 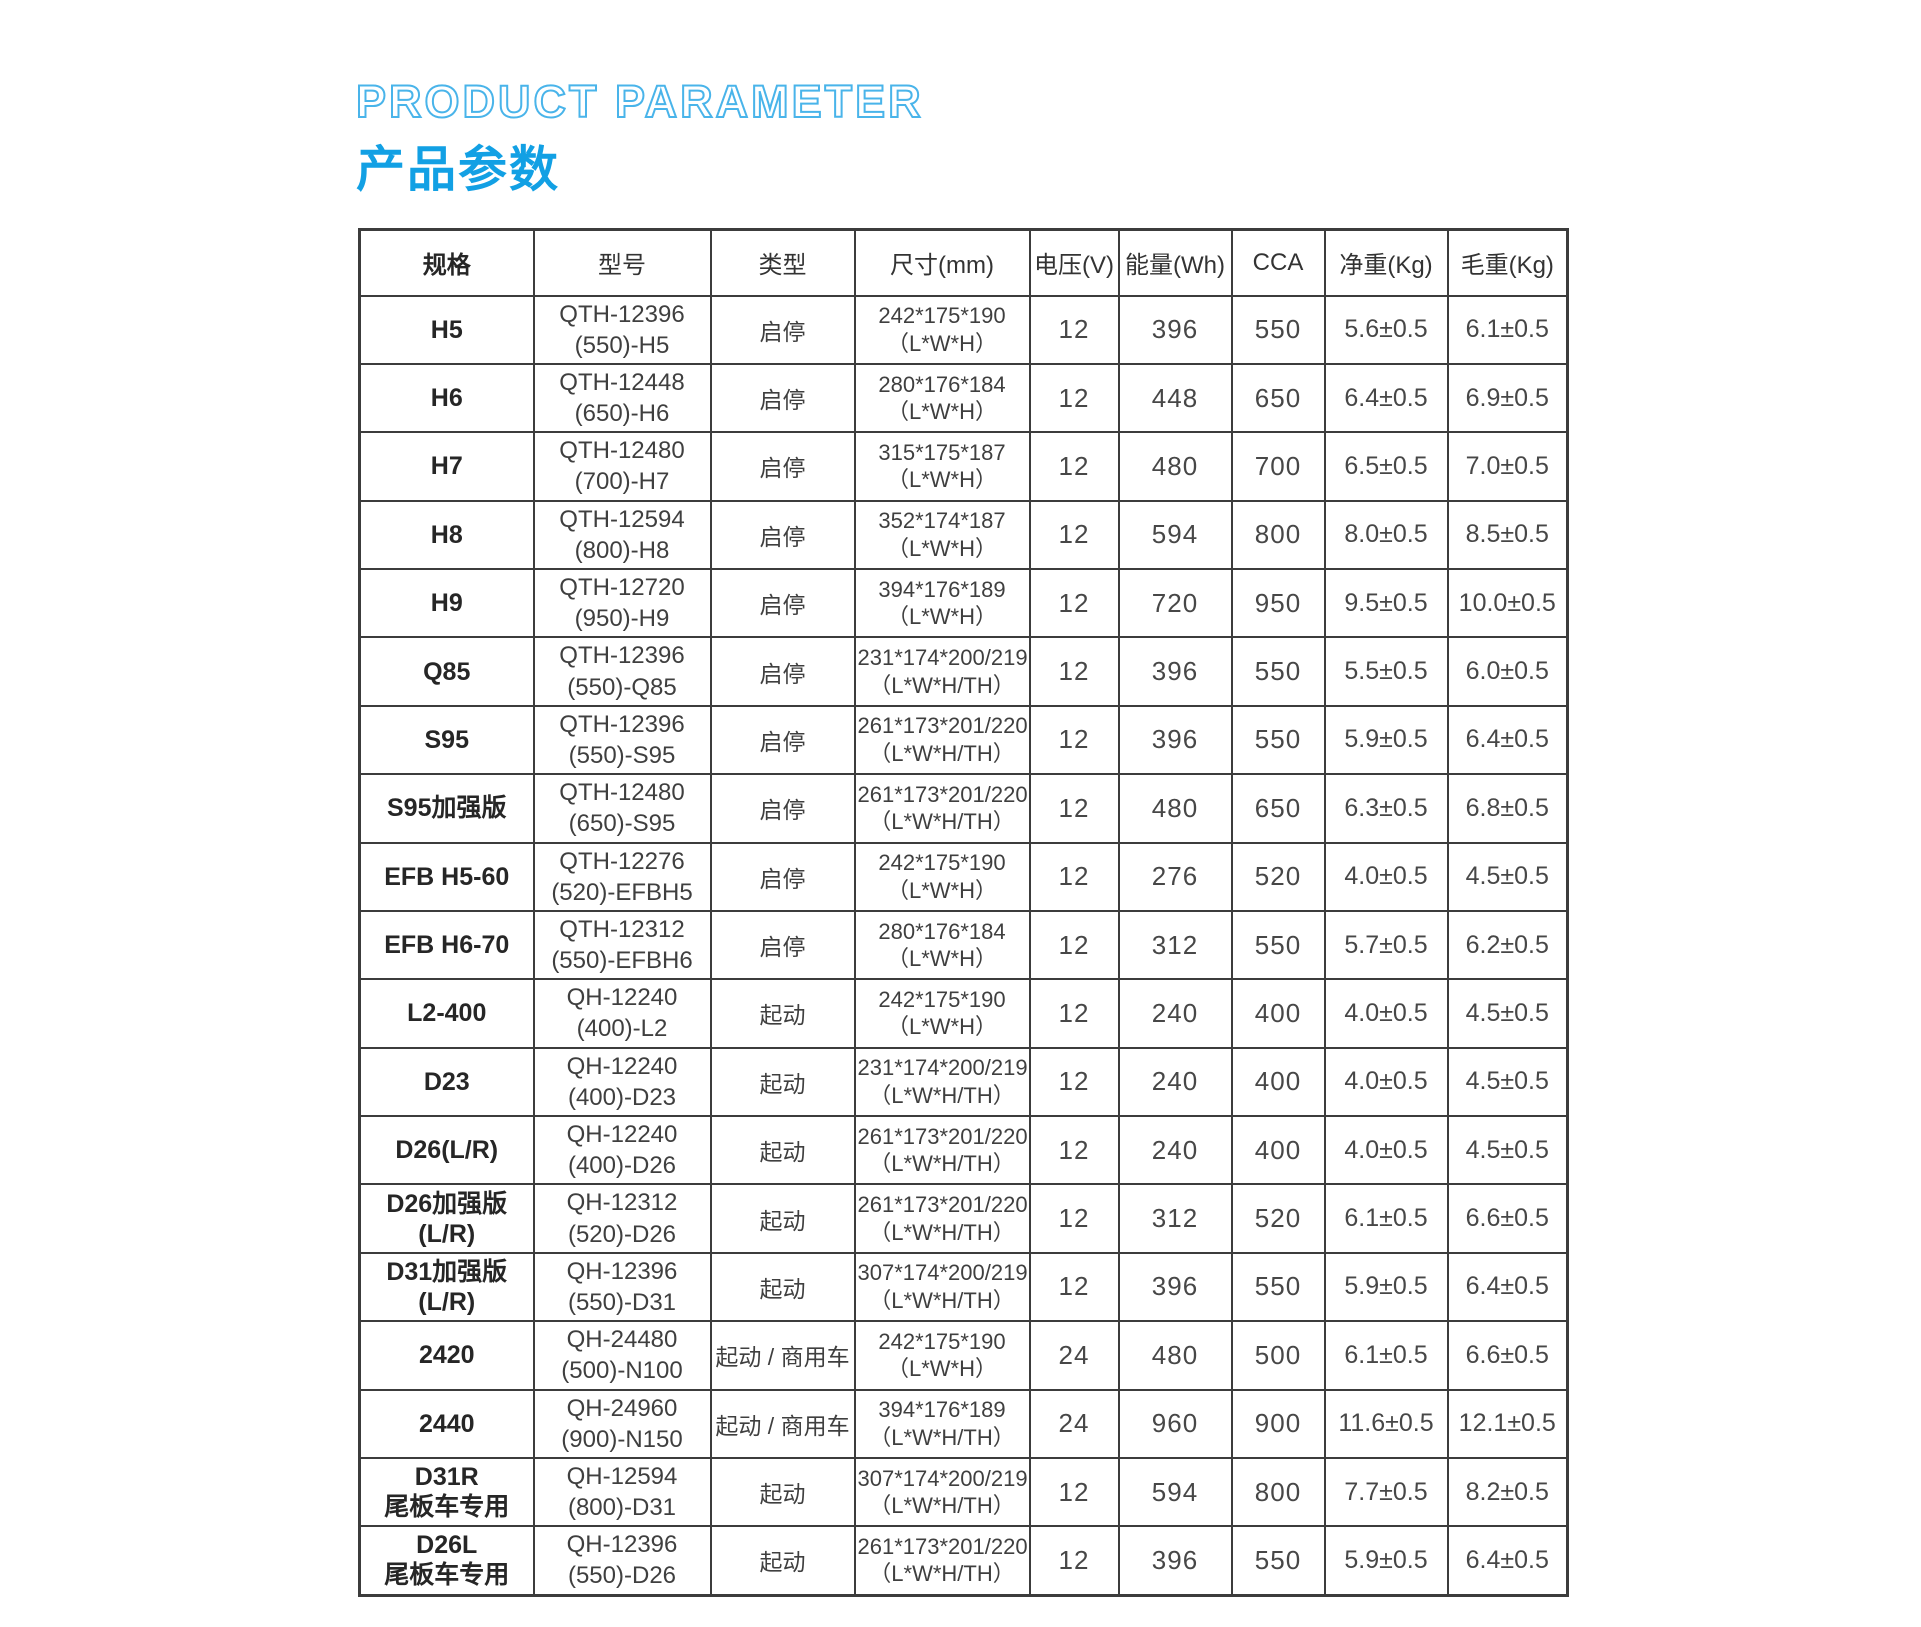 I want to click on spec-cell: H7, so click(x=446, y=466).